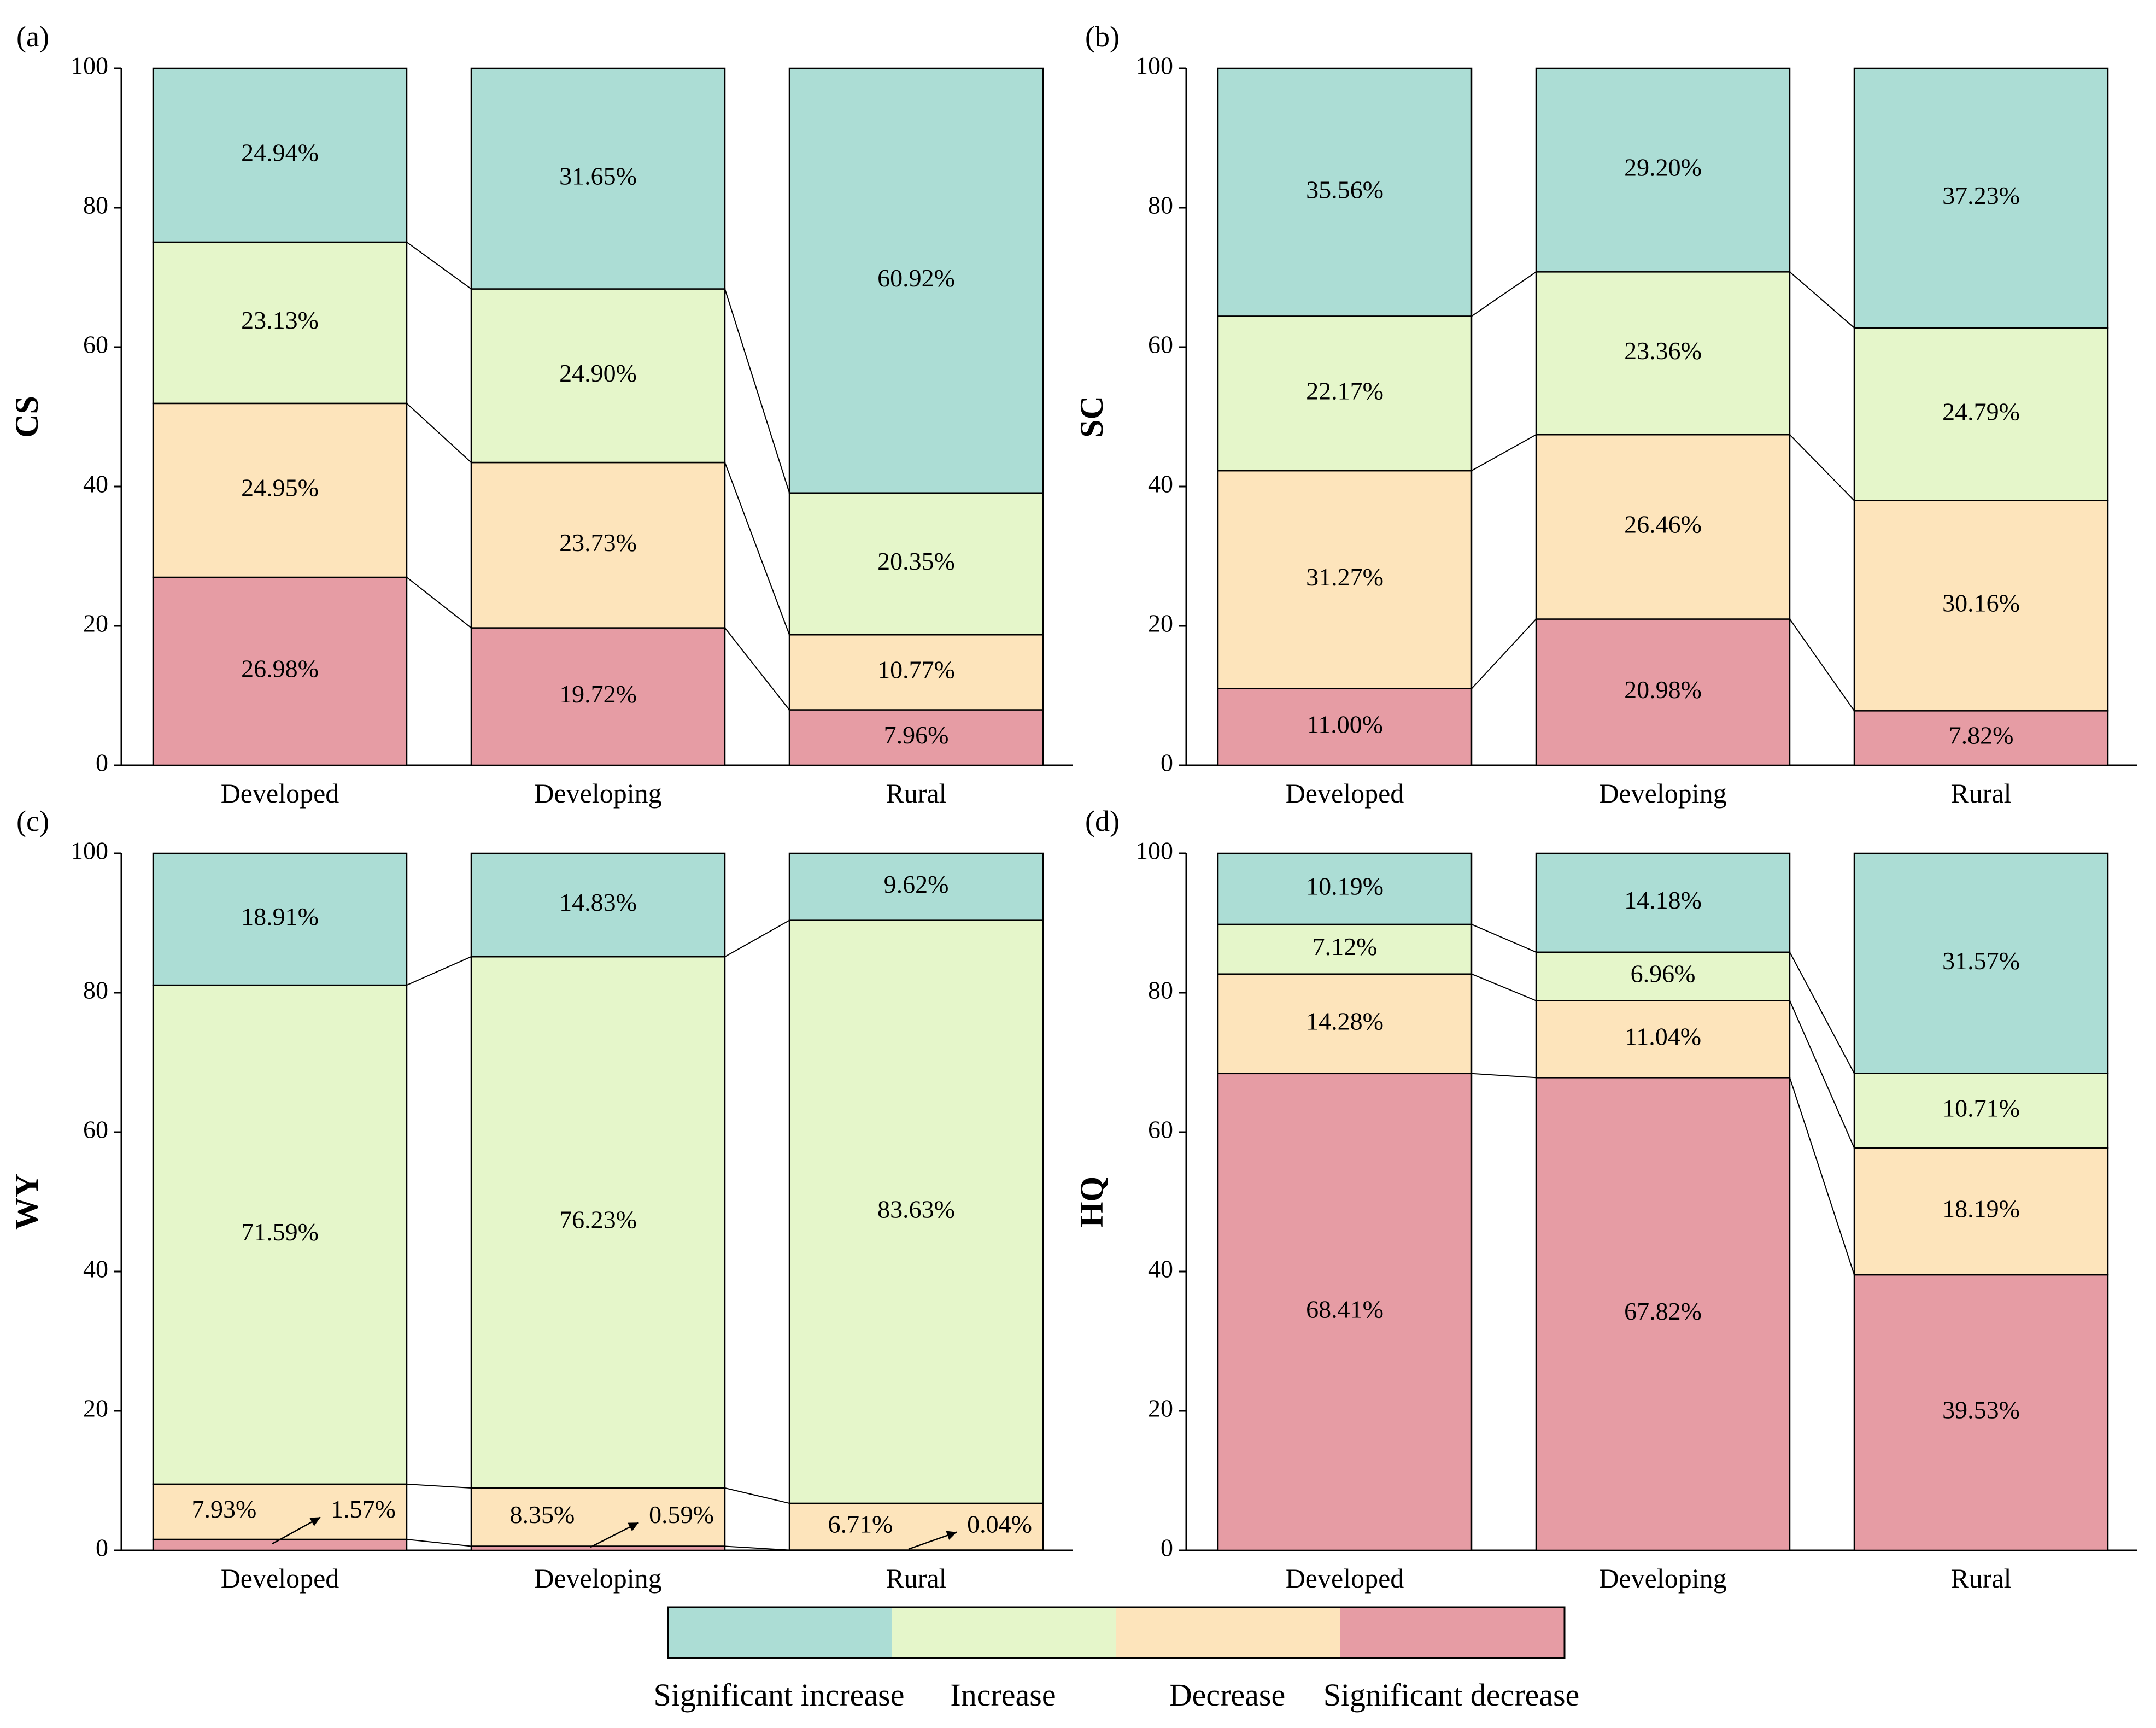 The width and height of the screenshot is (2156, 1728). I want to click on value-label: 14.83%, so click(598, 902).